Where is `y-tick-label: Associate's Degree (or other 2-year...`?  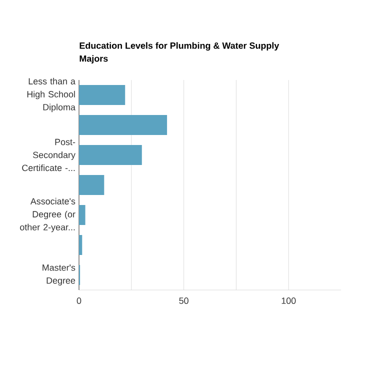
y-tick-label: Associate's Degree (or other 2-year... is located at coordinates (48, 215).